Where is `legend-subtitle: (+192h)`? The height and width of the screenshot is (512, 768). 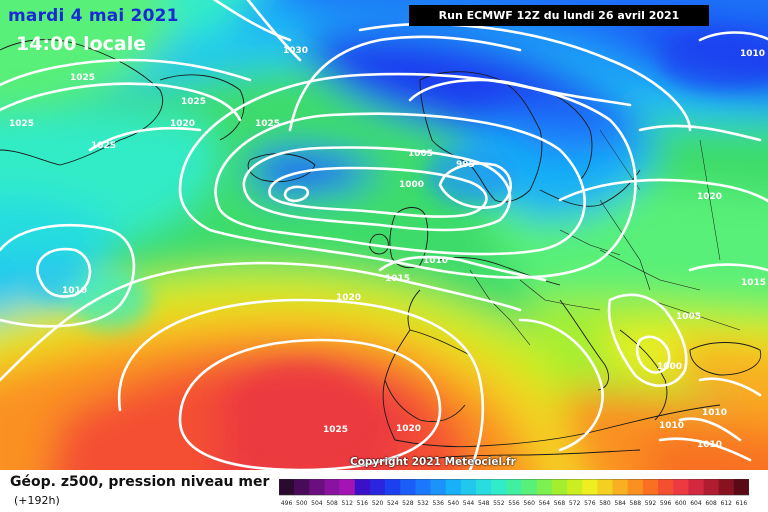 legend-subtitle: (+192h) is located at coordinates (37, 500).